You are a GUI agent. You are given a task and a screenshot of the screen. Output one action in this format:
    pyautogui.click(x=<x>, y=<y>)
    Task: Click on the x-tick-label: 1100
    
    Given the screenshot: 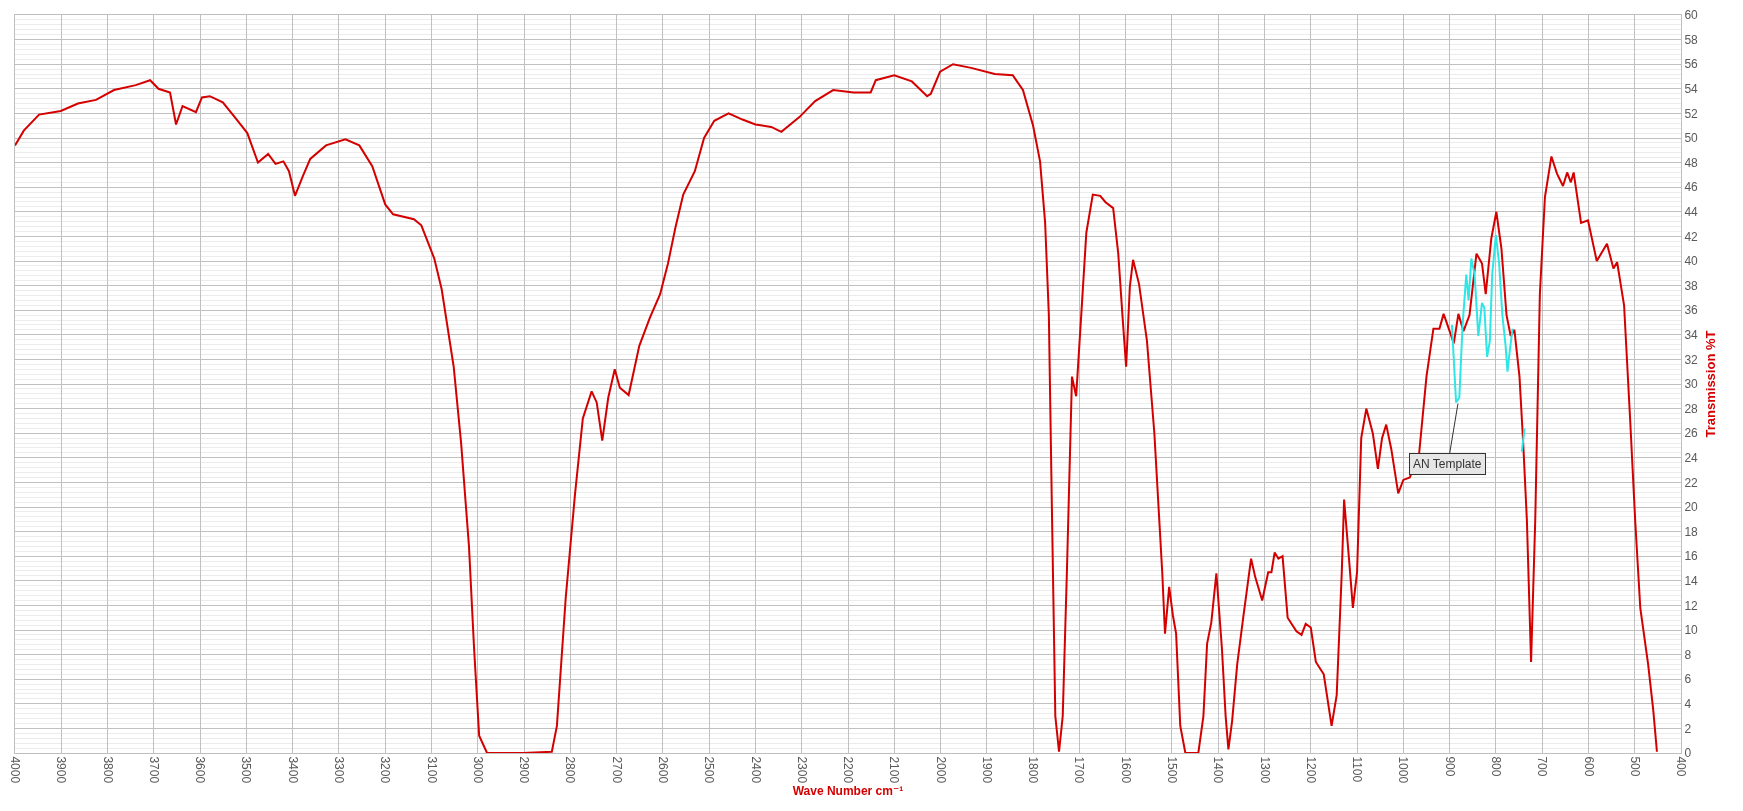 What is the action you would take?
    pyautogui.click(x=1357, y=769)
    